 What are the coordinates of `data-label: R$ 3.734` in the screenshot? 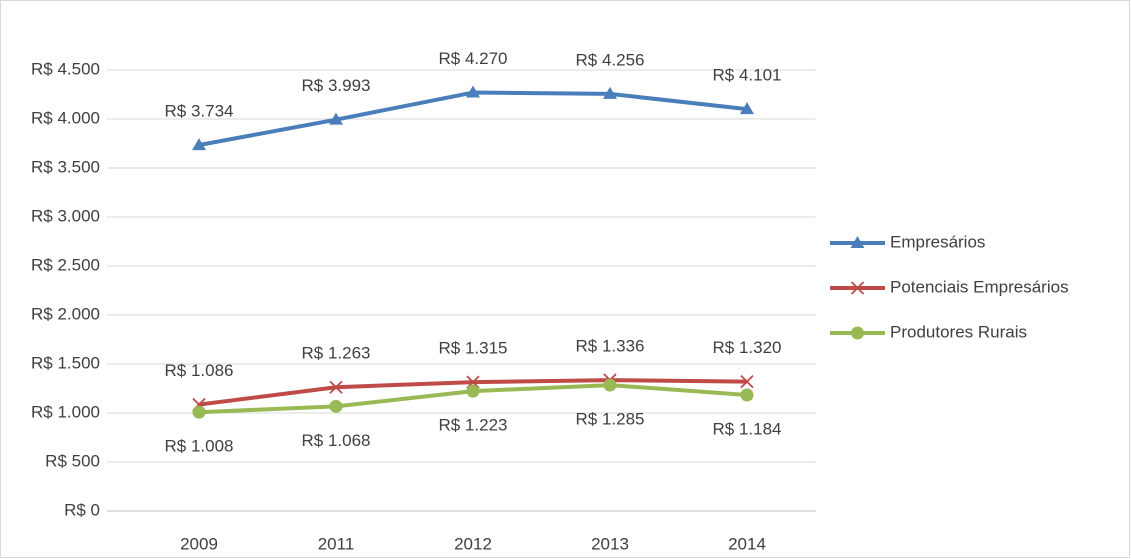 It's located at (199, 111).